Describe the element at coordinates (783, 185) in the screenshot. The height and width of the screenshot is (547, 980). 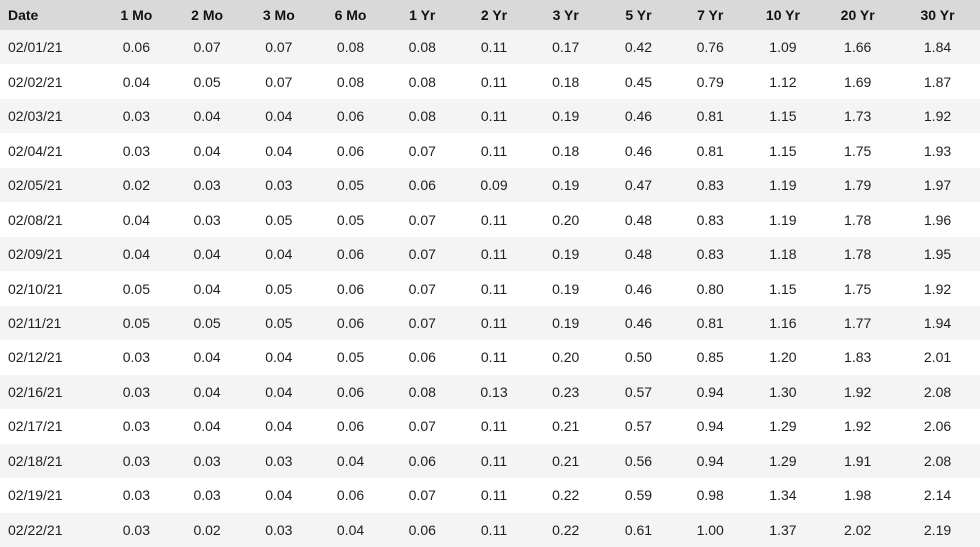
I see `rate-cell: 1.19` at that location.